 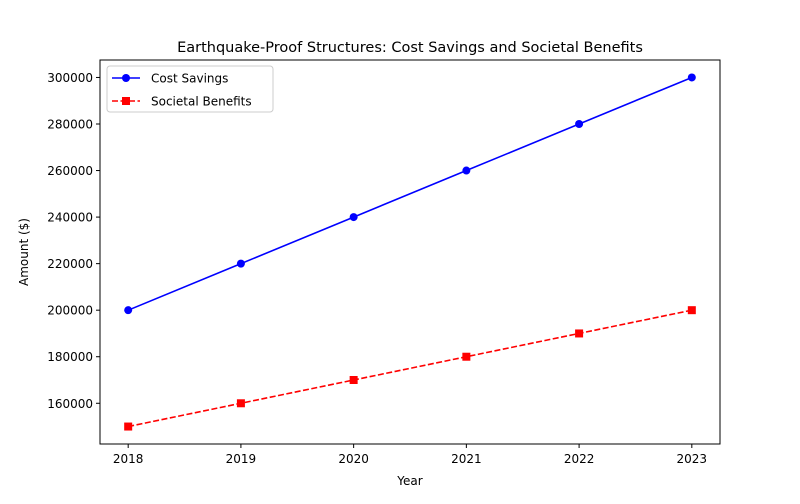 What do you see at coordinates (409, 481) in the screenshot?
I see `x-axis-label: Year` at bounding box center [409, 481].